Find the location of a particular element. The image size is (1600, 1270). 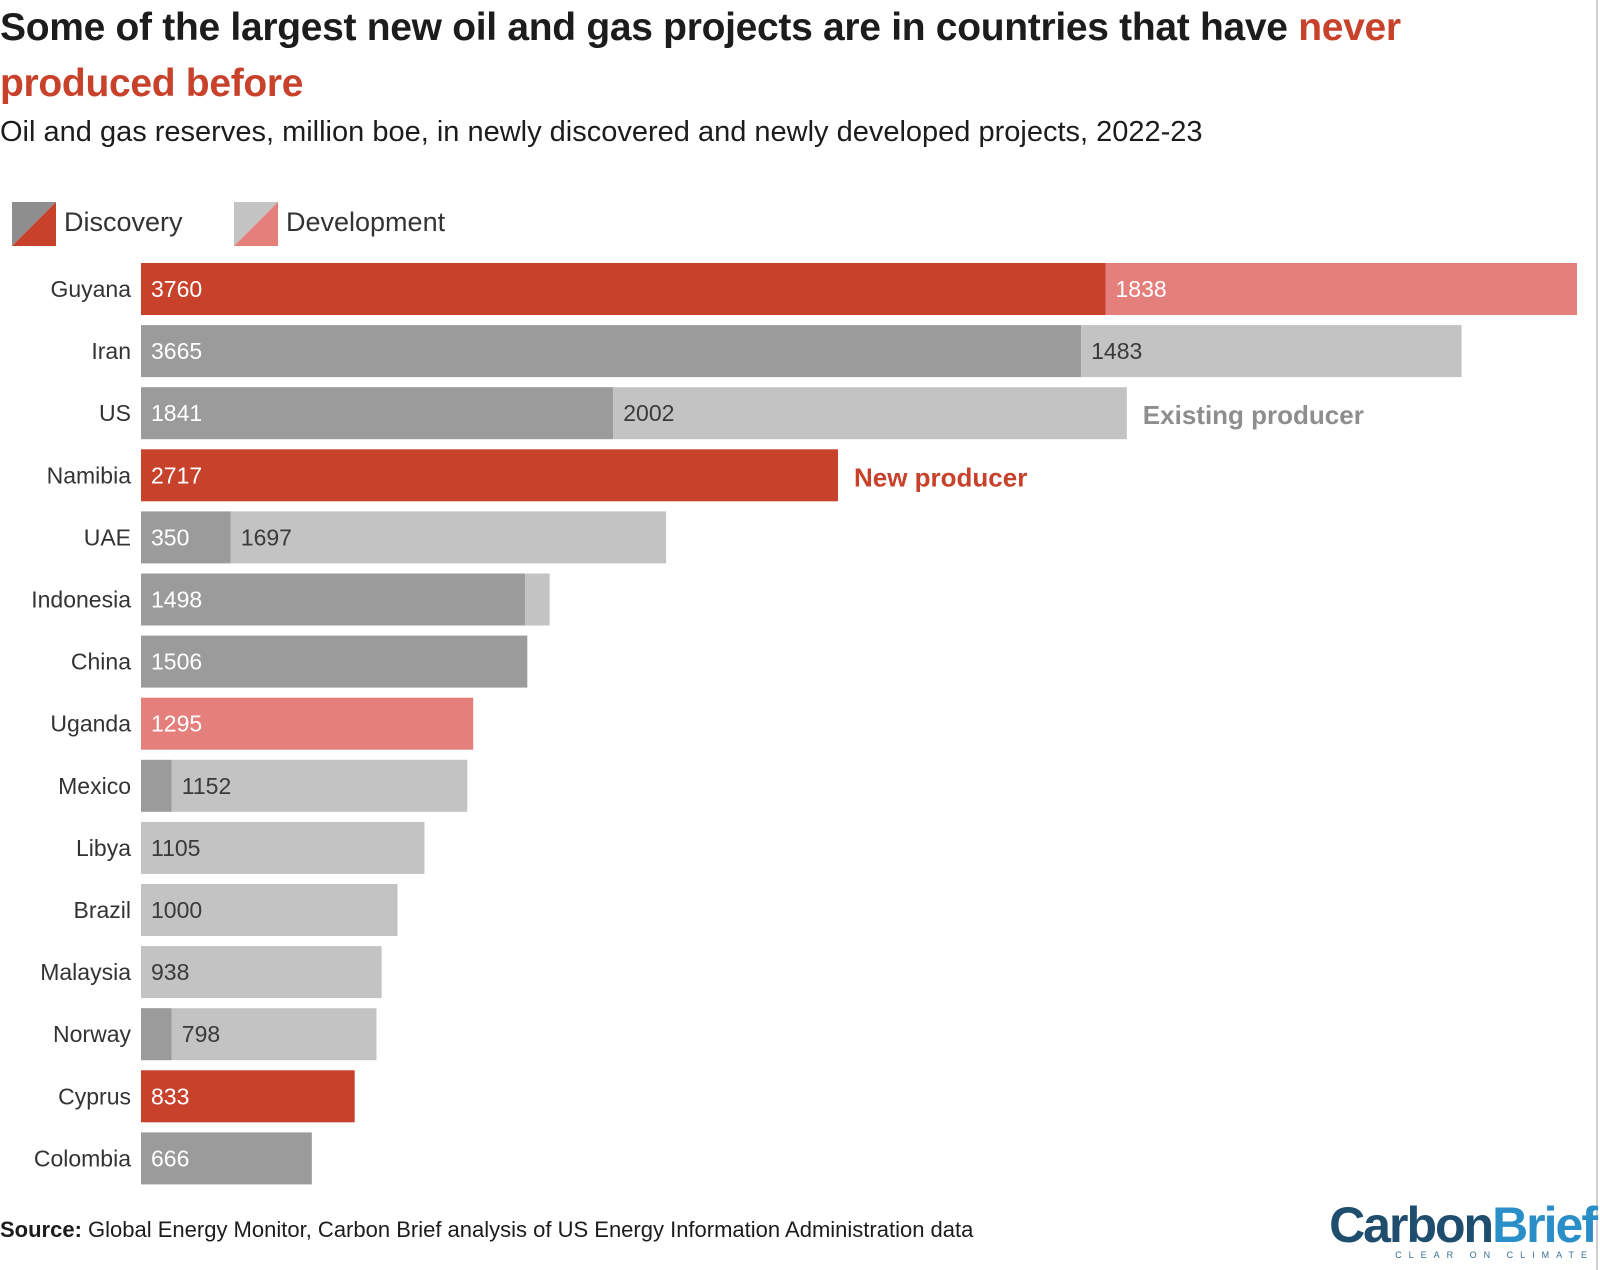

discovery-swatch-new is located at coordinates (34, 224).